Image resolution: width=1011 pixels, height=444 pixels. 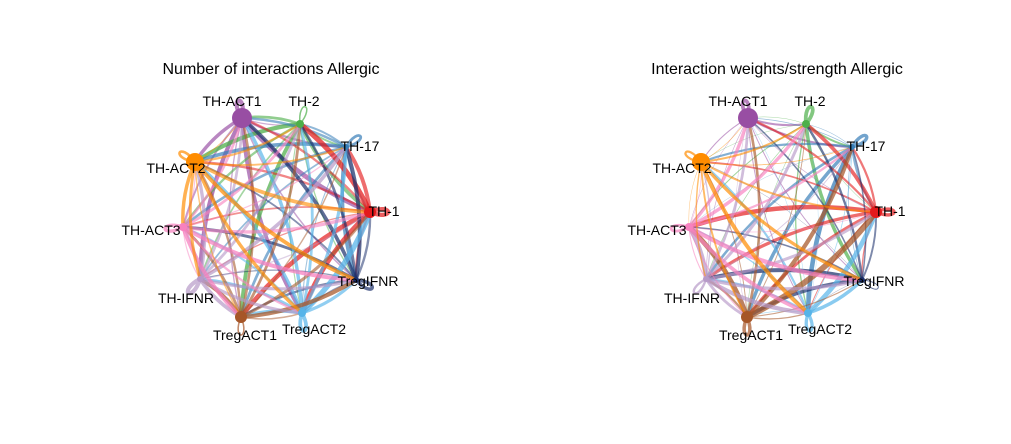 I want to click on self-loop-TregIFNR, so click(x=870, y=284).